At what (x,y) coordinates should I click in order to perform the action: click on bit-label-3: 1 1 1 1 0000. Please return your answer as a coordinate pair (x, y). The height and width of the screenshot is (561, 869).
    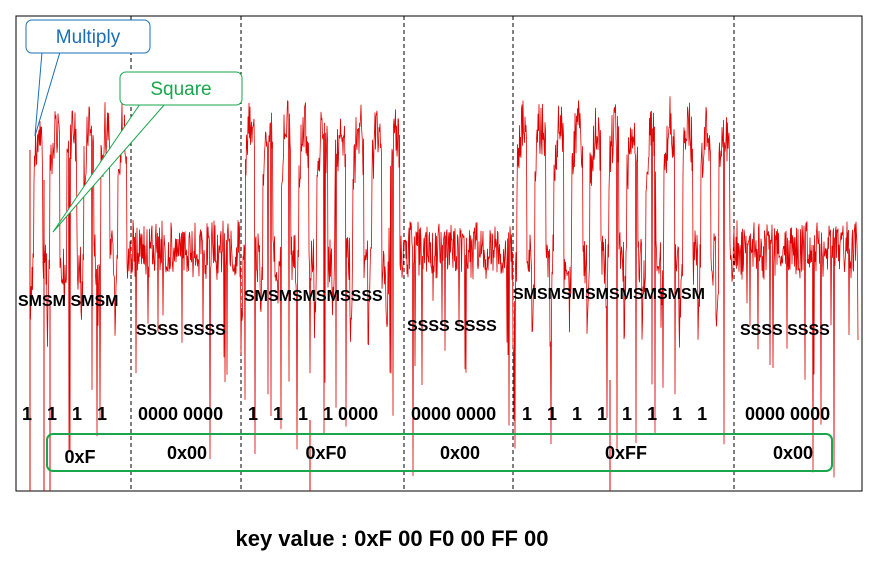
    Looking at the image, I should click on (313, 414).